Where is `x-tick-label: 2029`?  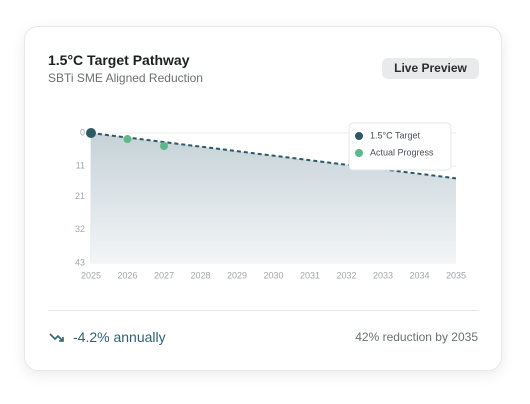 x-tick-label: 2029 is located at coordinates (237, 275).